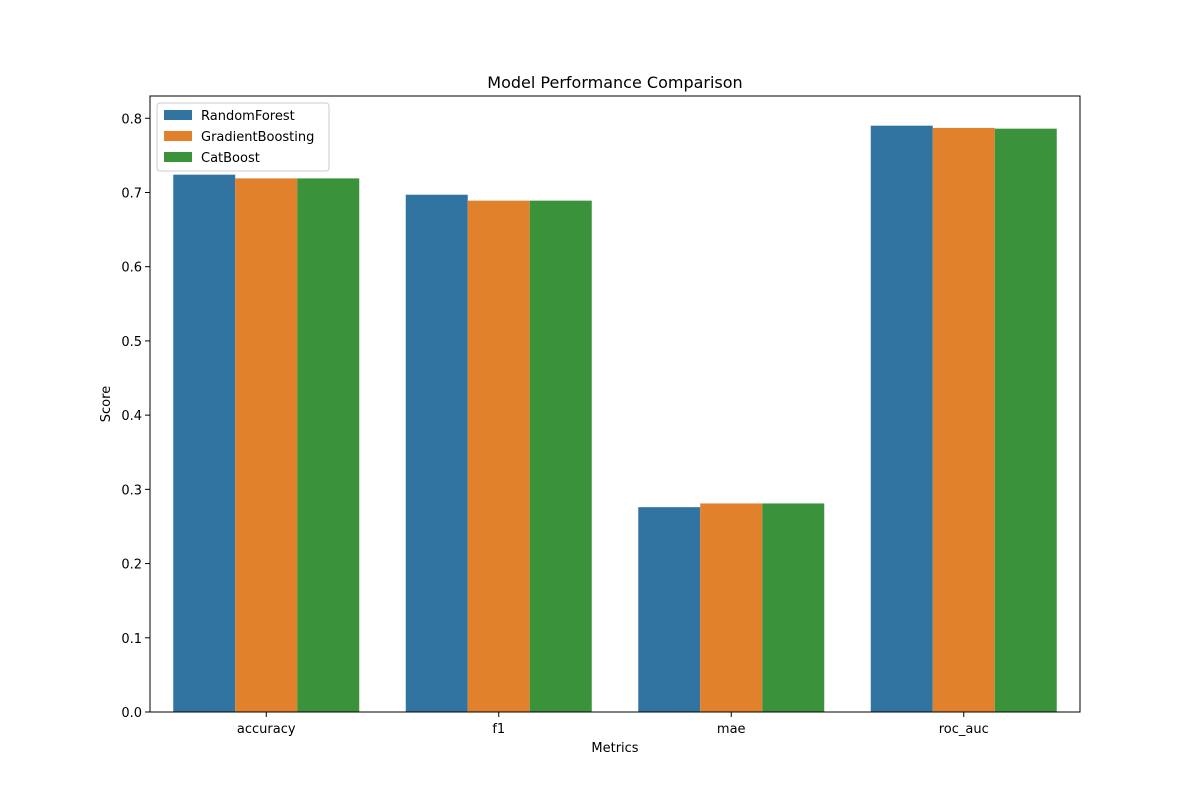  What do you see at coordinates (131, 639) in the screenshot?
I see `y-tick-label: 0.1` at bounding box center [131, 639].